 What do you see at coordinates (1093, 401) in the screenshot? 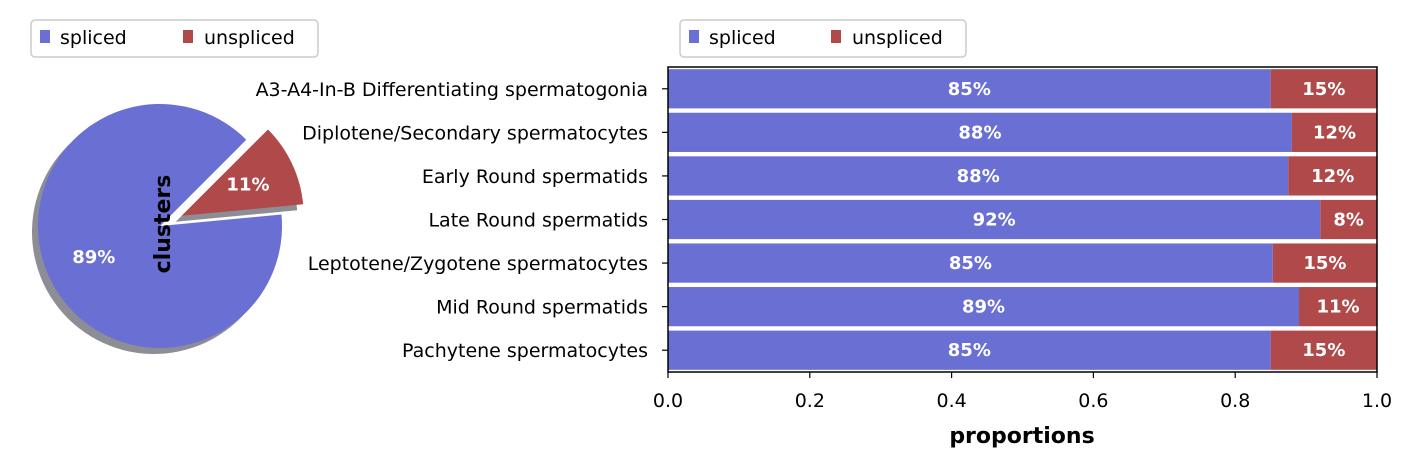
I see `x-tick-label: 0.6` at bounding box center [1093, 401].